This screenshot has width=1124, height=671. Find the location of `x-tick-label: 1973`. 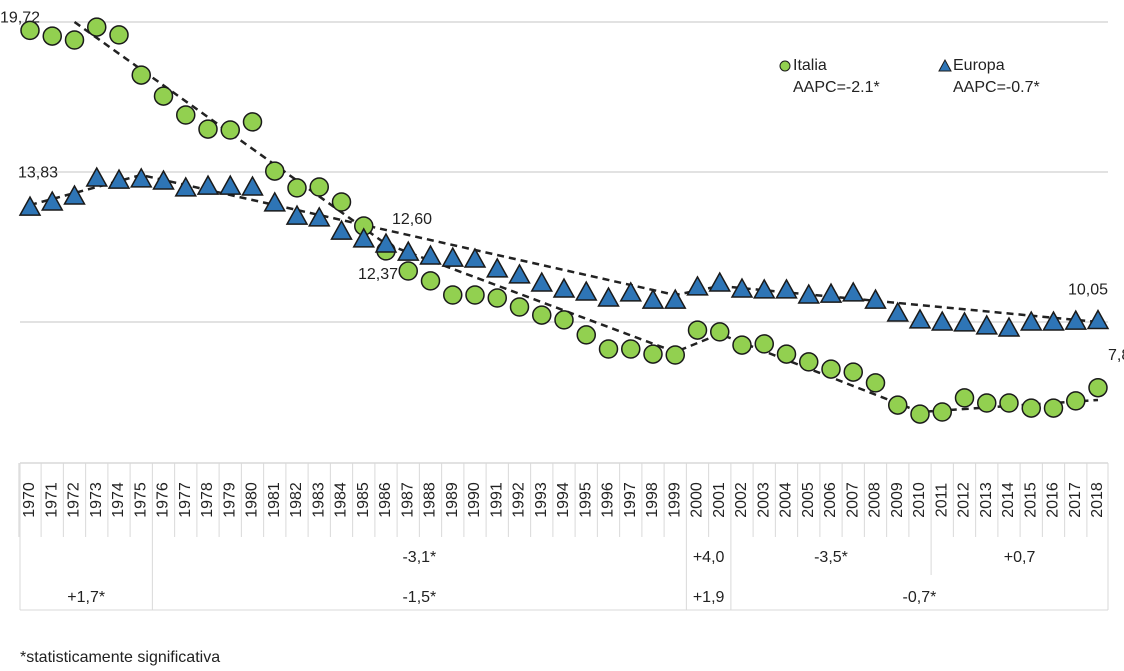

x-tick-label: 1973 is located at coordinates (96, 500).